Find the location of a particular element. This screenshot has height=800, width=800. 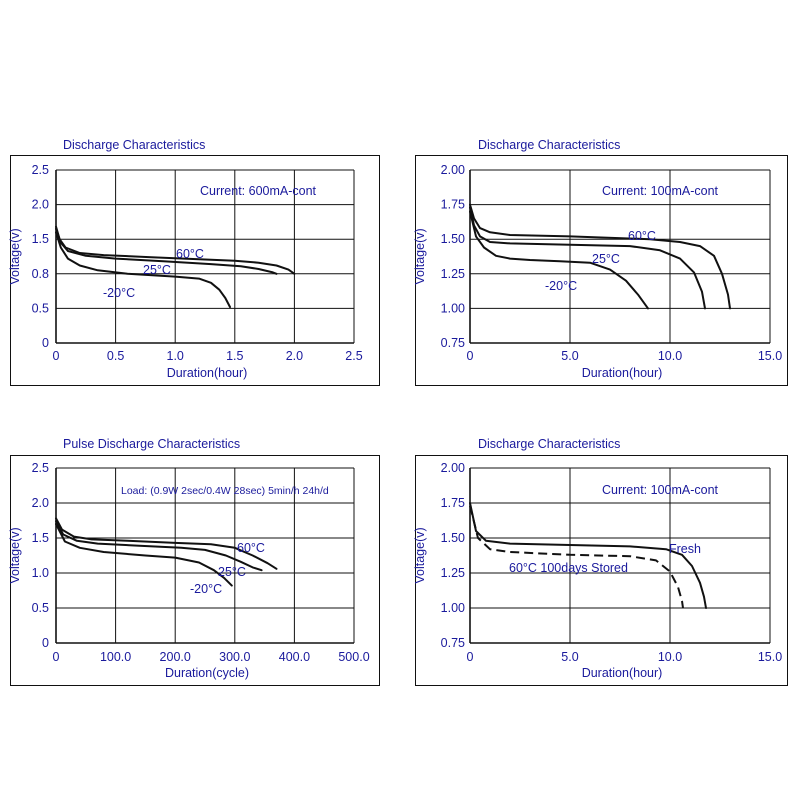

series-label: Fresh is located at coordinates (685, 549).